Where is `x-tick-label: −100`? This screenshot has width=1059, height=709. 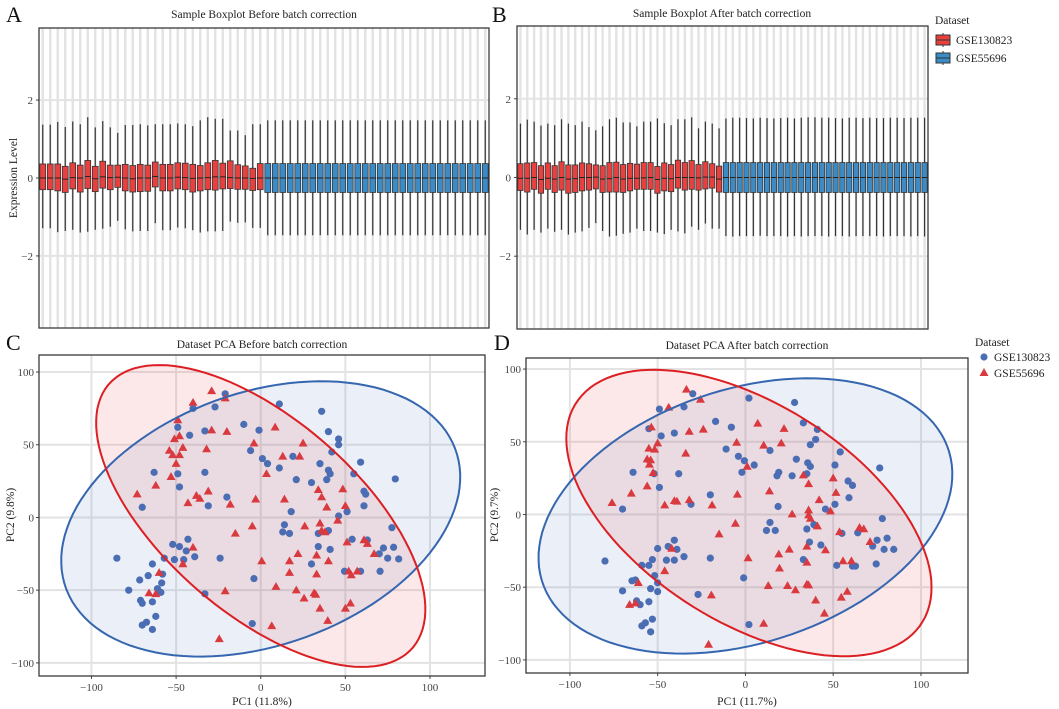
x-tick-label: −100 is located at coordinates (570, 685).